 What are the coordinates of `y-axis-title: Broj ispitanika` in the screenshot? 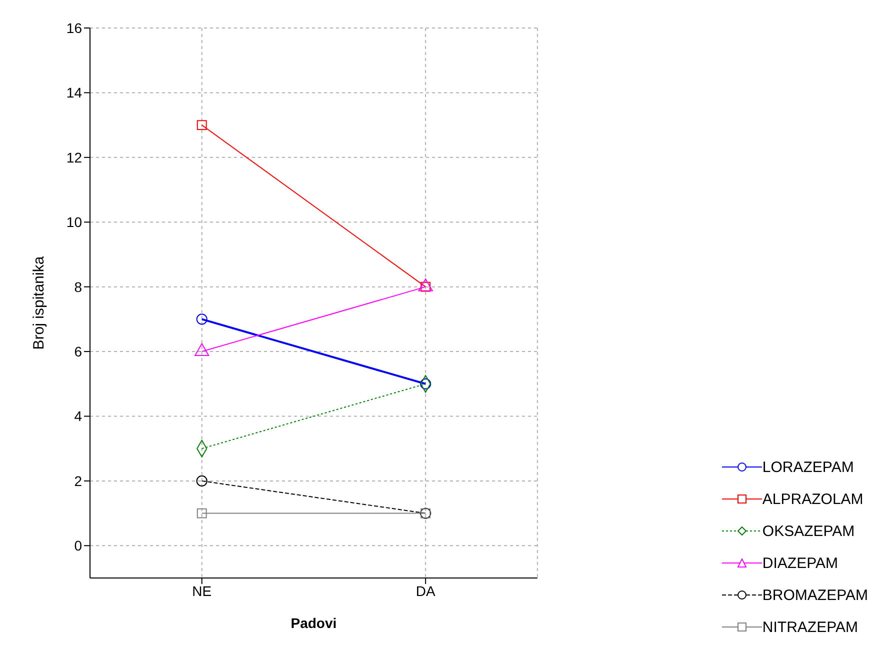 It's located at (39, 303).